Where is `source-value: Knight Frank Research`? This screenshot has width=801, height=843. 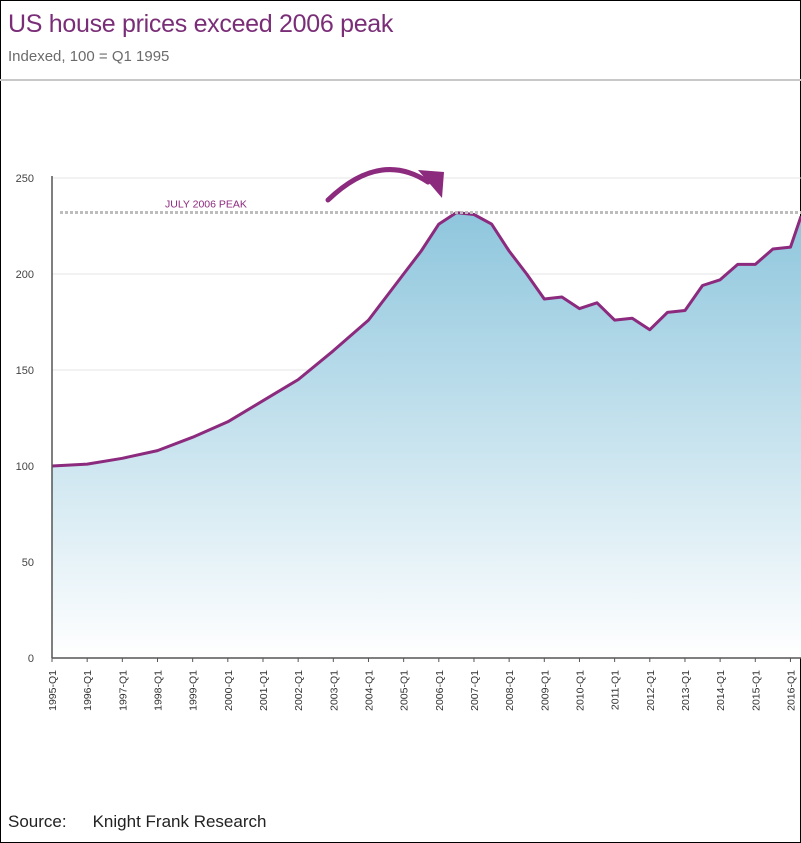 source-value: Knight Frank Research is located at coordinates (179, 821).